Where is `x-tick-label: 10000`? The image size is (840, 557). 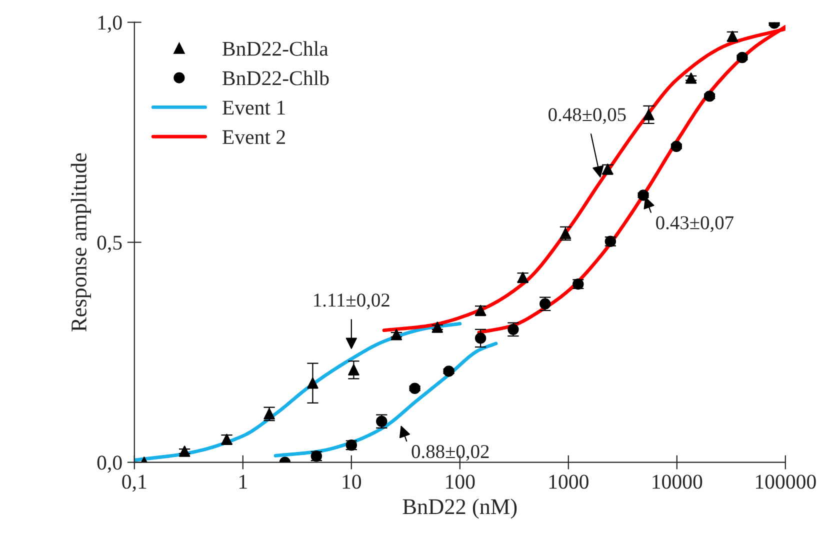 x-tick-label: 10000 is located at coordinates (677, 481).